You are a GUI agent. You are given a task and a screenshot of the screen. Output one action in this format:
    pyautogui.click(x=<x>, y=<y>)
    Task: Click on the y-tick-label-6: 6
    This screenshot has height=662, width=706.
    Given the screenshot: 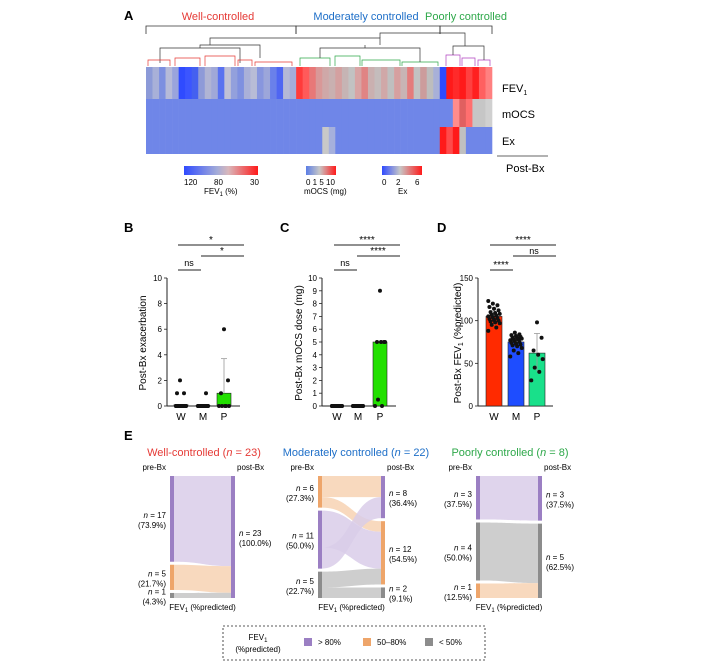 What is the action you would take?
    pyautogui.click(x=315, y=329)
    